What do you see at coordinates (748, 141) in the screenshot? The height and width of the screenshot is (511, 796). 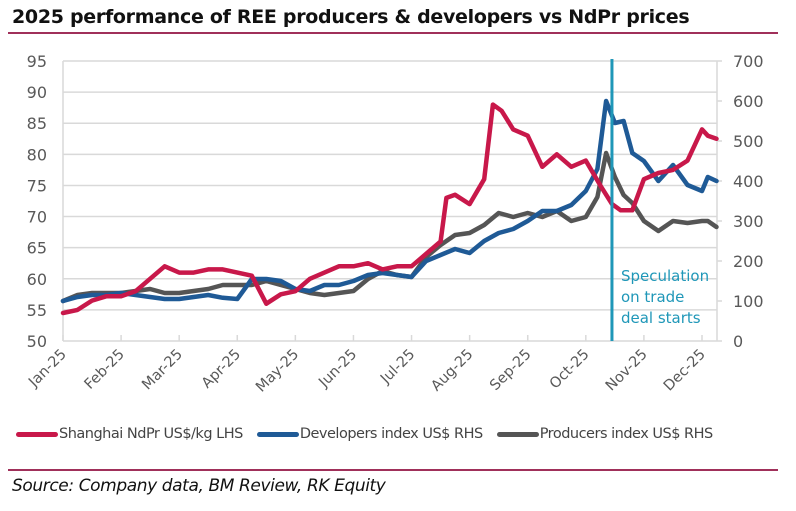 I see `y-right-tick-label: 500` at bounding box center [748, 141].